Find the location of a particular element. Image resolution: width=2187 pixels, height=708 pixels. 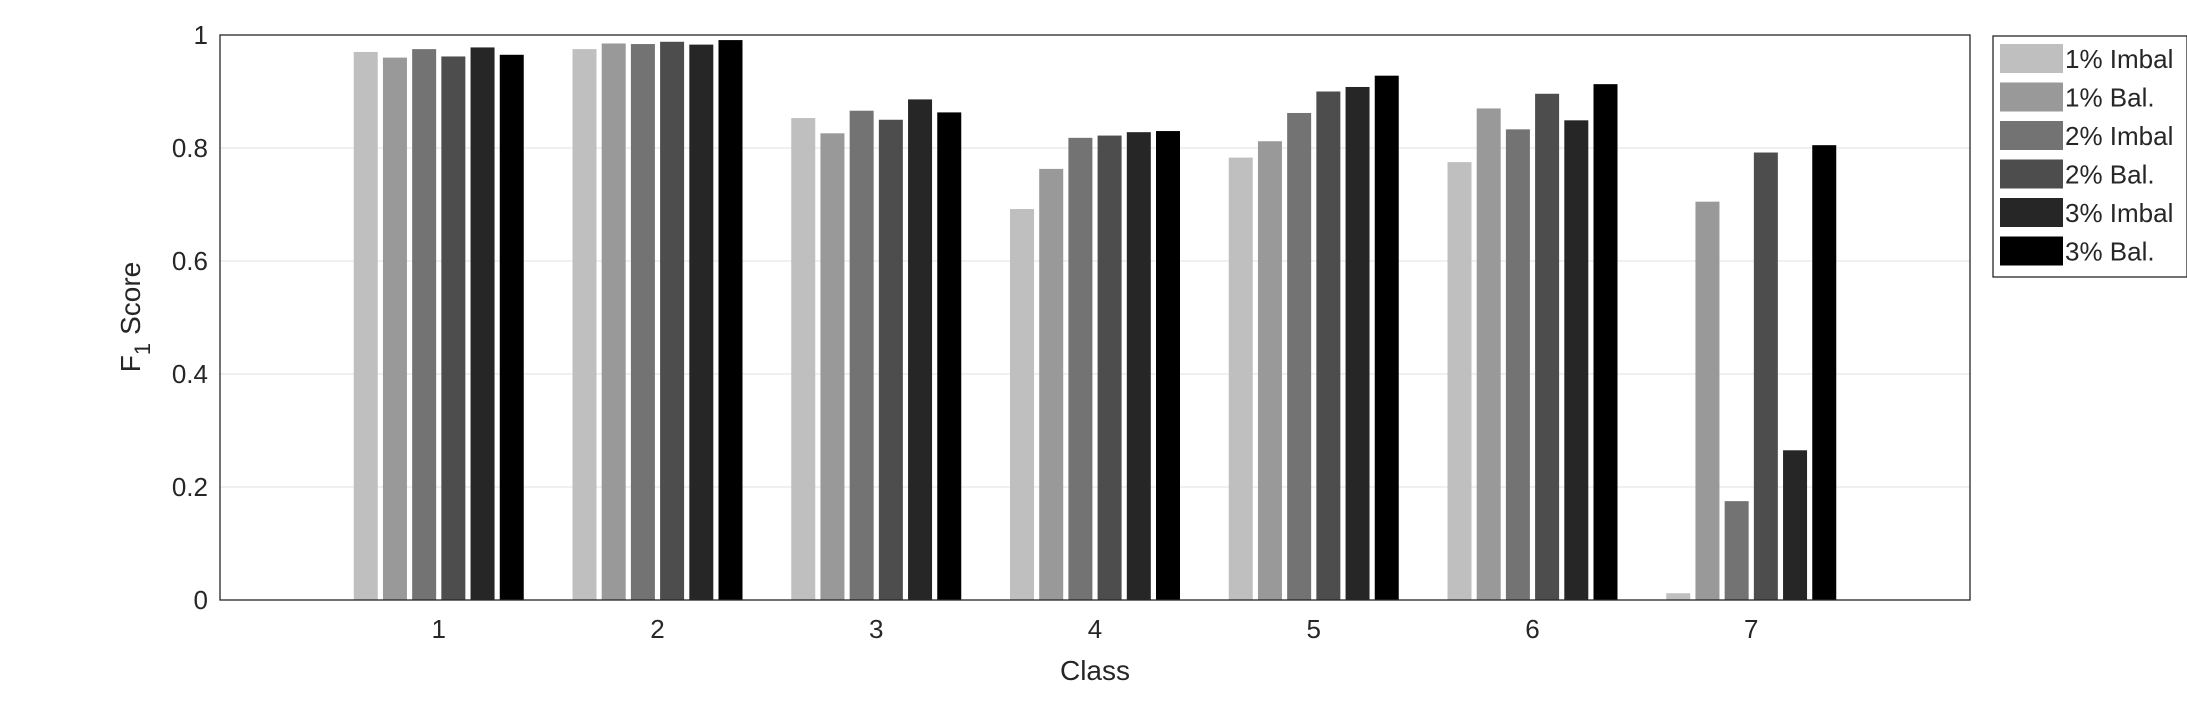

legend-item-label: 3% Bal. is located at coordinates (2110, 252).